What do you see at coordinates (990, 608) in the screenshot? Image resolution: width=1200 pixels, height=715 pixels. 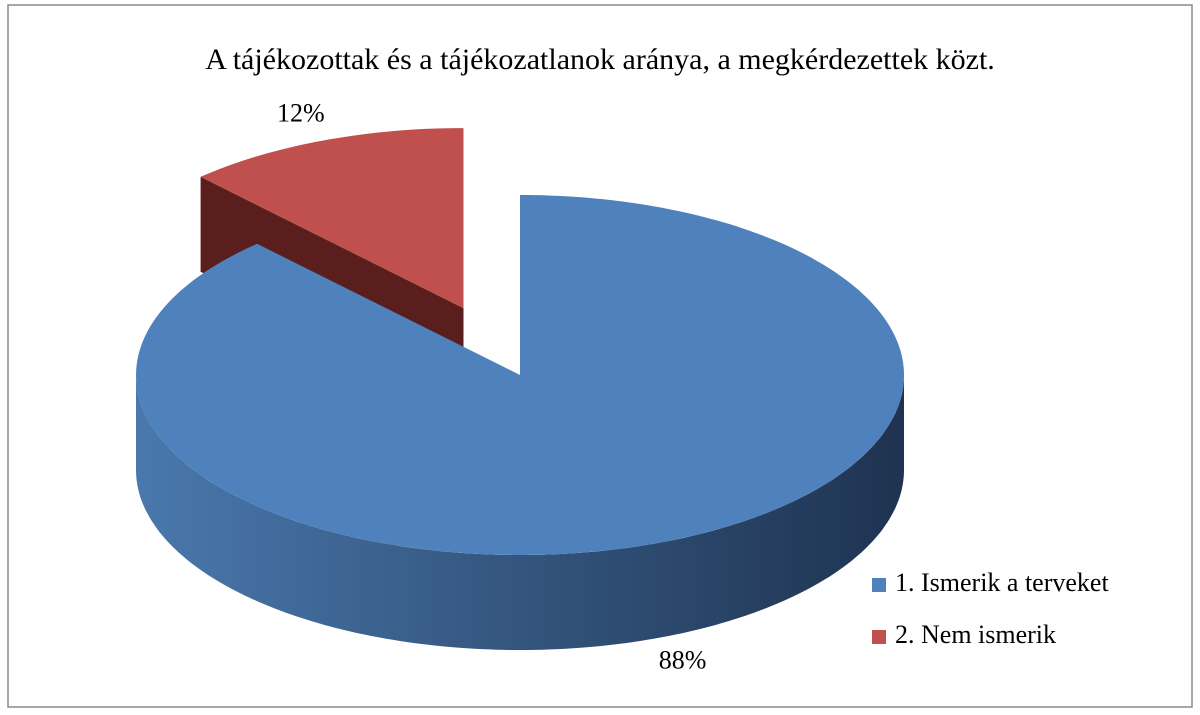 I see `legend: 1. Ismerik a terveket 2. Nem ismerik` at bounding box center [990, 608].